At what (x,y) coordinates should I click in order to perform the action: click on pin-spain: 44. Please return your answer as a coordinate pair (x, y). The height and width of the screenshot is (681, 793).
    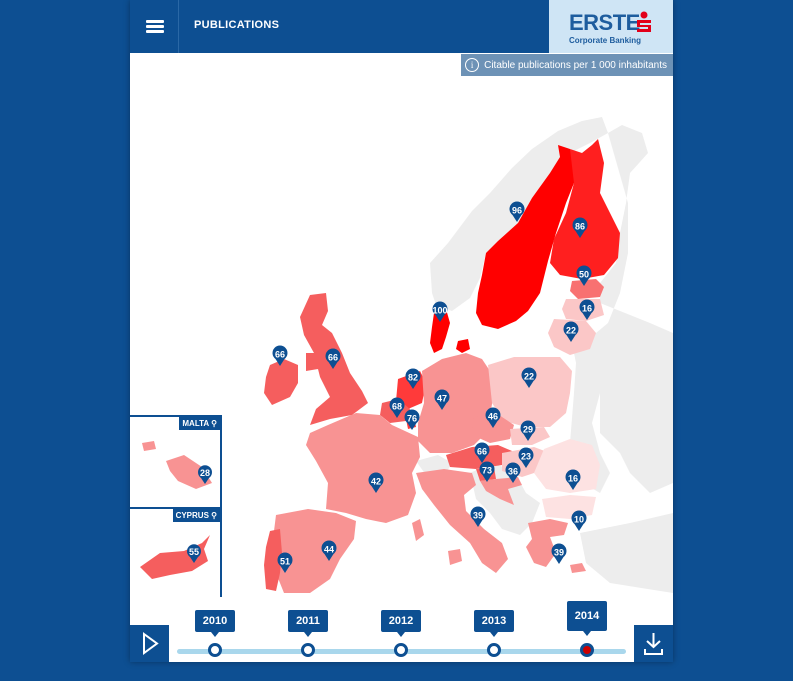
    Looking at the image, I should click on (329, 551).